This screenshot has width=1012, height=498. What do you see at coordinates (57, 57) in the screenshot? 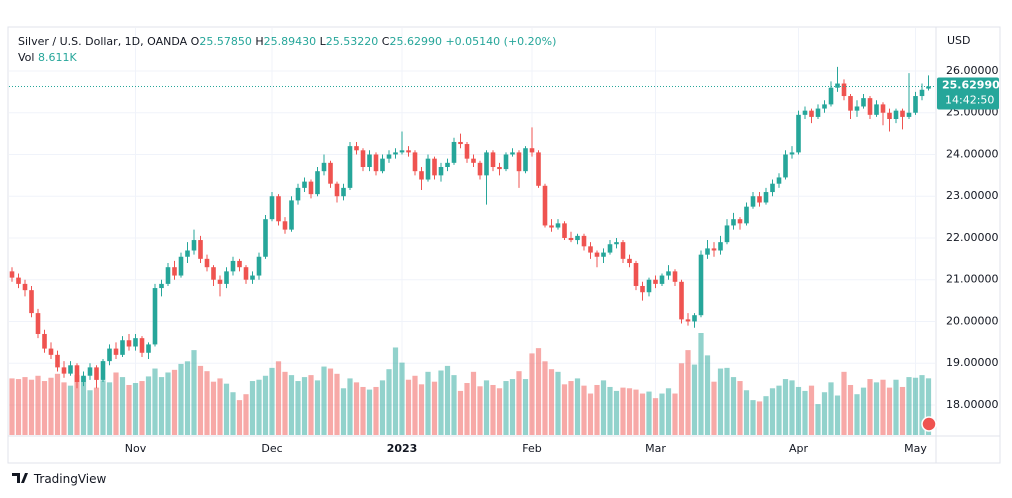
I see `vol-value: 8.611K` at bounding box center [57, 57].